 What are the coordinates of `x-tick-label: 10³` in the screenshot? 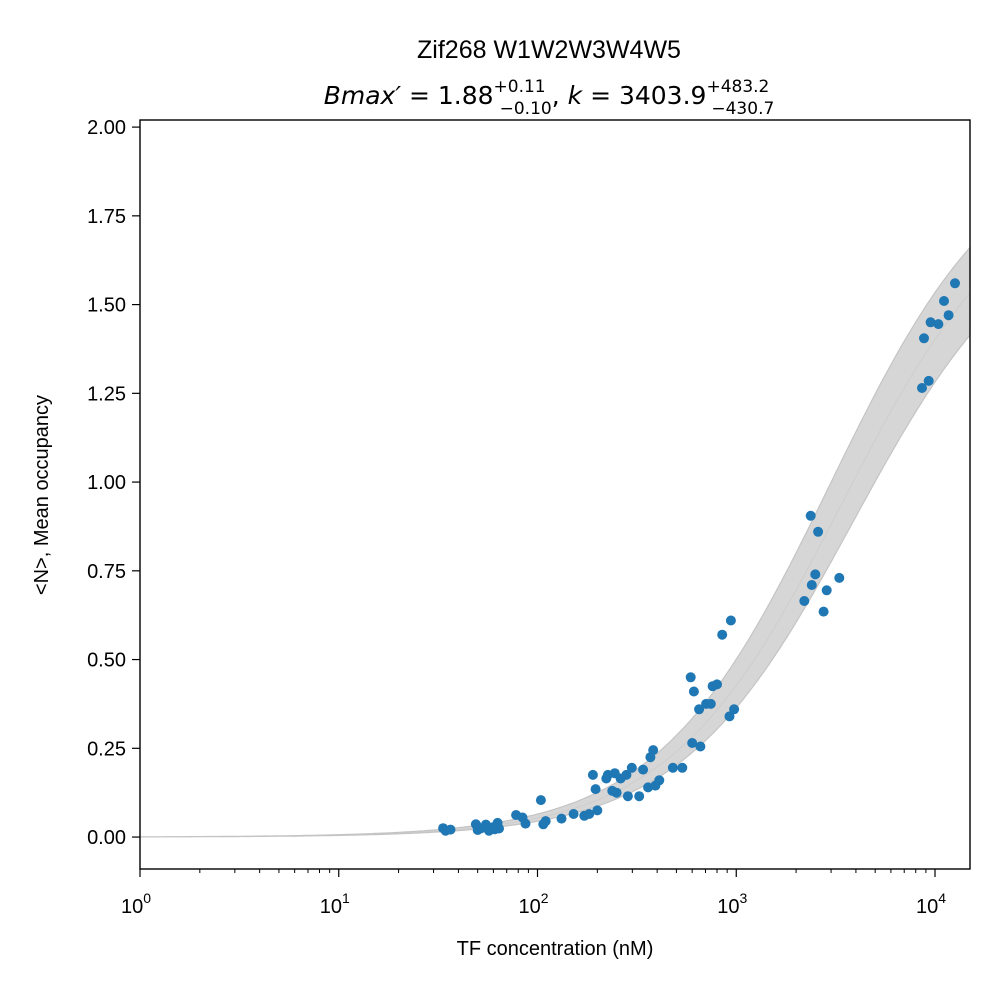 It's located at (732, 904).